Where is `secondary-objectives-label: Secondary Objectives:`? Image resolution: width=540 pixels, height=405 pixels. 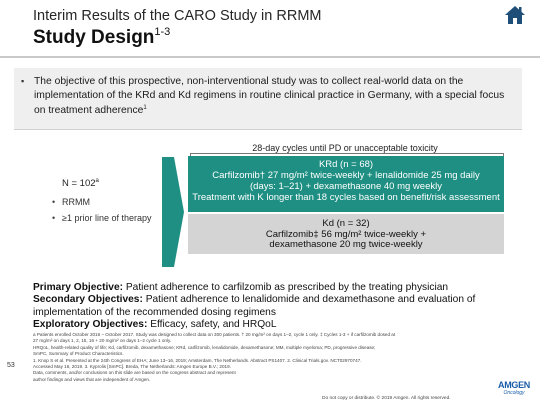 secondary-objectives-label: Secondary Objectives: is located at coordinates (88, 300).